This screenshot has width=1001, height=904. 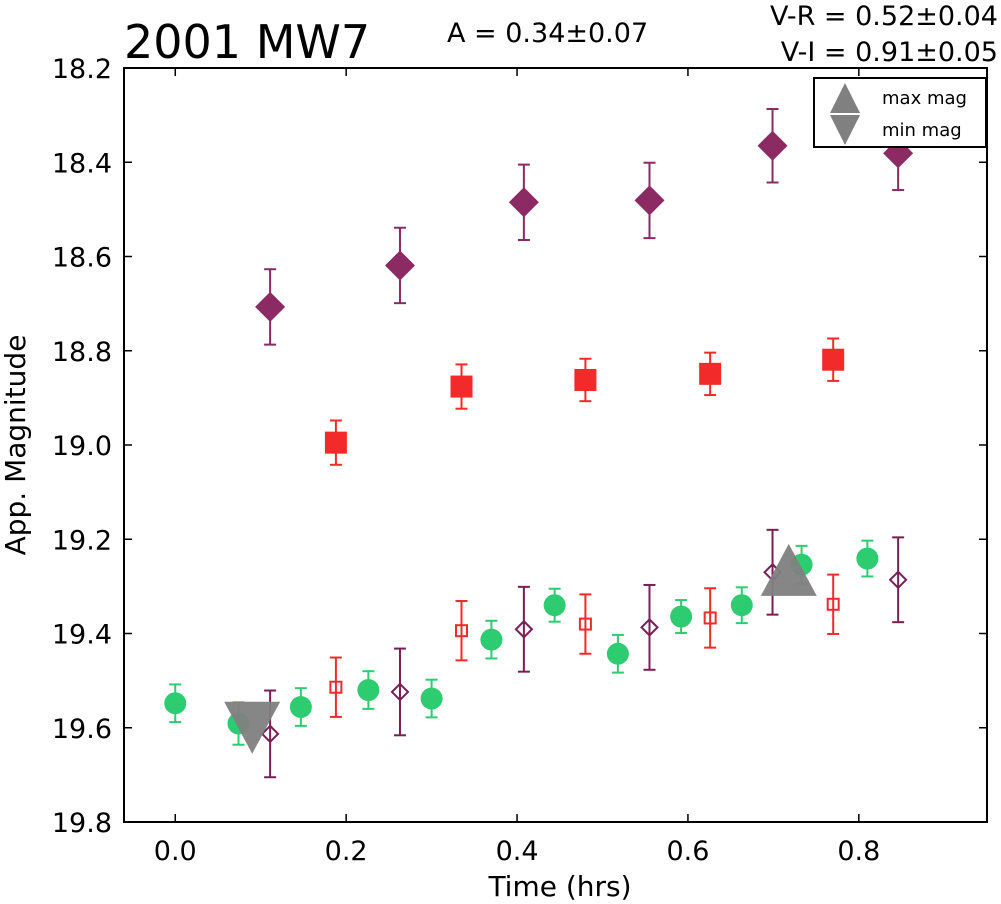 What do you see at coordinates (559, 886) in the screenshot?
I see `x-axis-label: Time (hrs)` at bounding box center [559, 886].